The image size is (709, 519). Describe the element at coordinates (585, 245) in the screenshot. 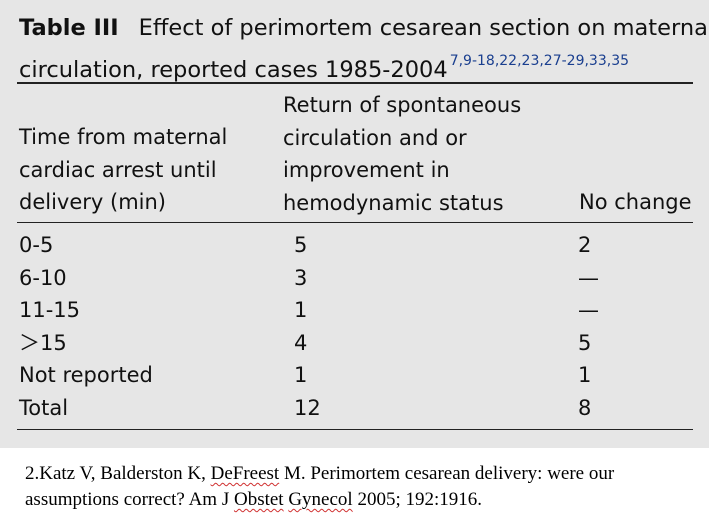

I see `cell-no-change: 2` at that location.